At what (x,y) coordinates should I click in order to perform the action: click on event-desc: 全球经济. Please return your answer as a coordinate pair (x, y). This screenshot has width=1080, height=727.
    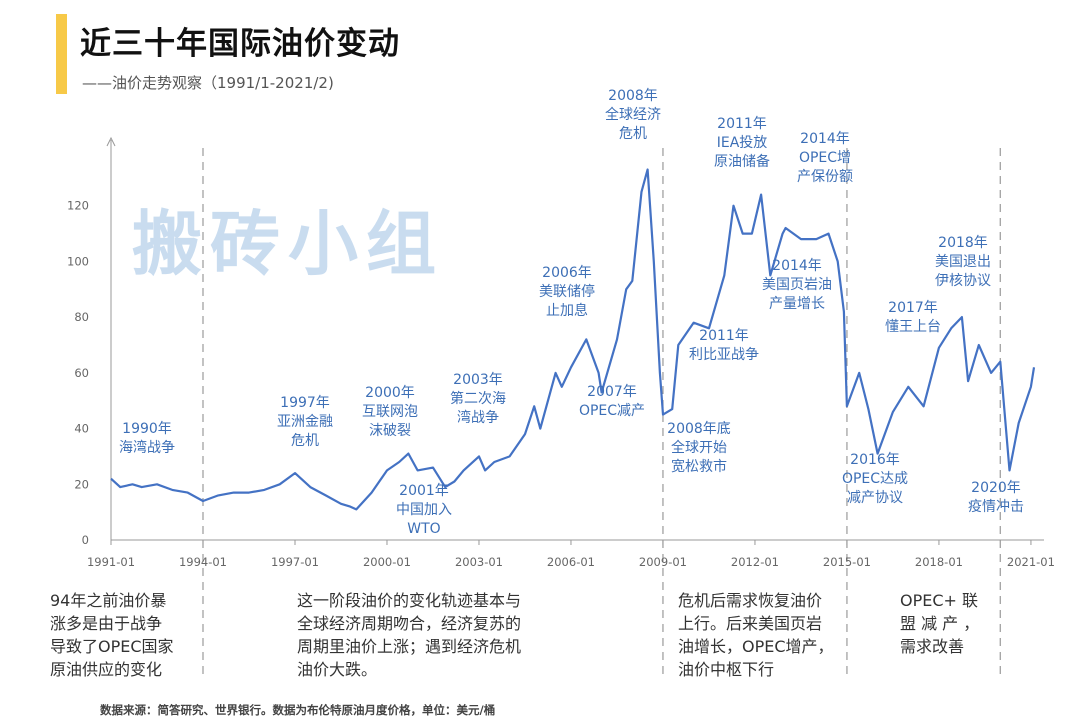
    Looking at the image, I should click on (633, 114).